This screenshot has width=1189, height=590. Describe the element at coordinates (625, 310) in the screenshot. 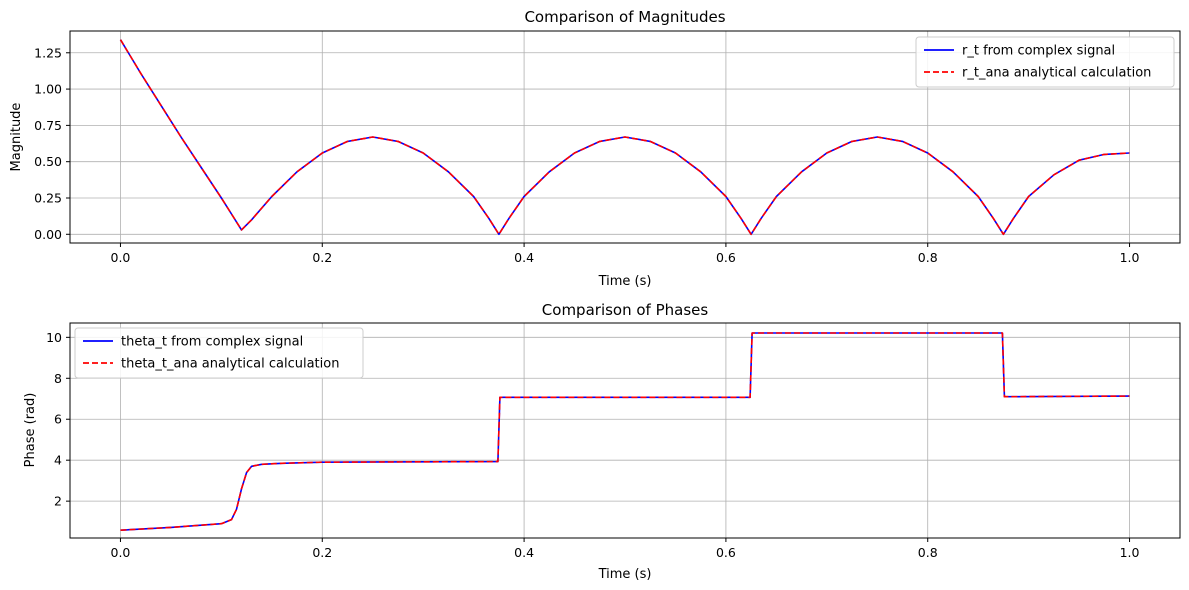

I see `phase-chart-title: Comparison of Phases` at that location.